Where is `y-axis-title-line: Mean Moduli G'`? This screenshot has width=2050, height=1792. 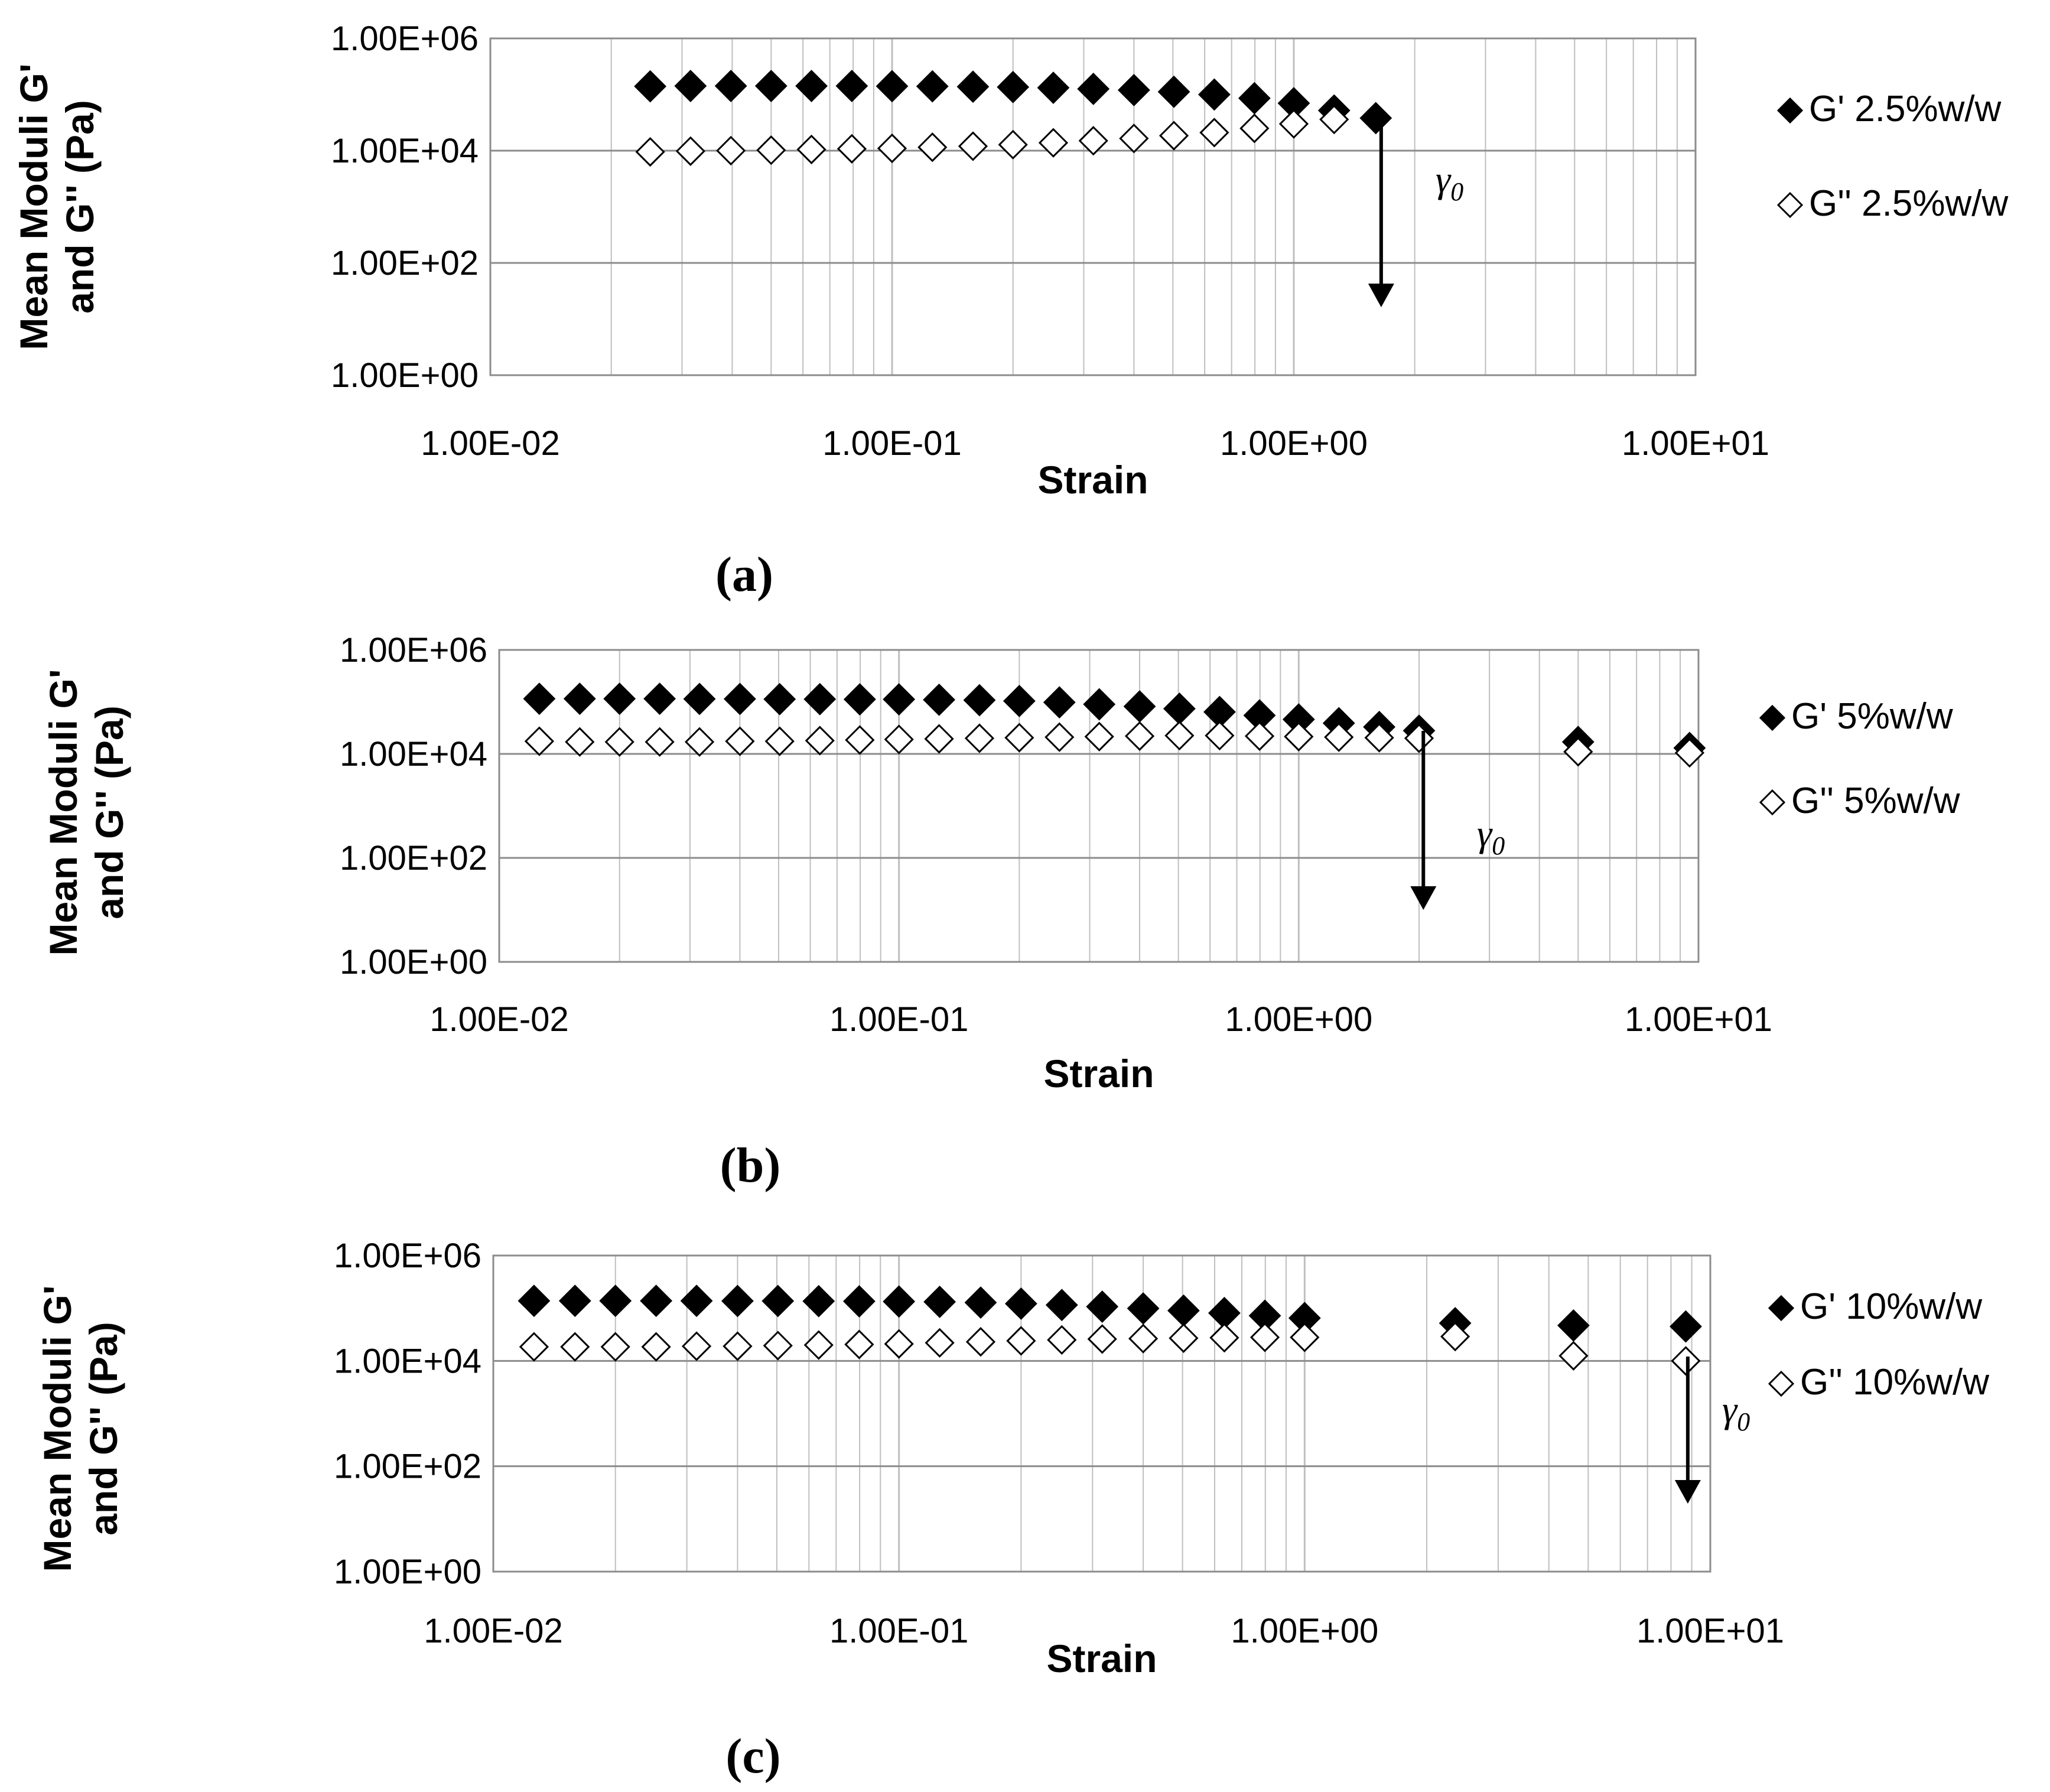 y-axis-title-line: Mean Moduli G' is located at coordinates (57, 1428).